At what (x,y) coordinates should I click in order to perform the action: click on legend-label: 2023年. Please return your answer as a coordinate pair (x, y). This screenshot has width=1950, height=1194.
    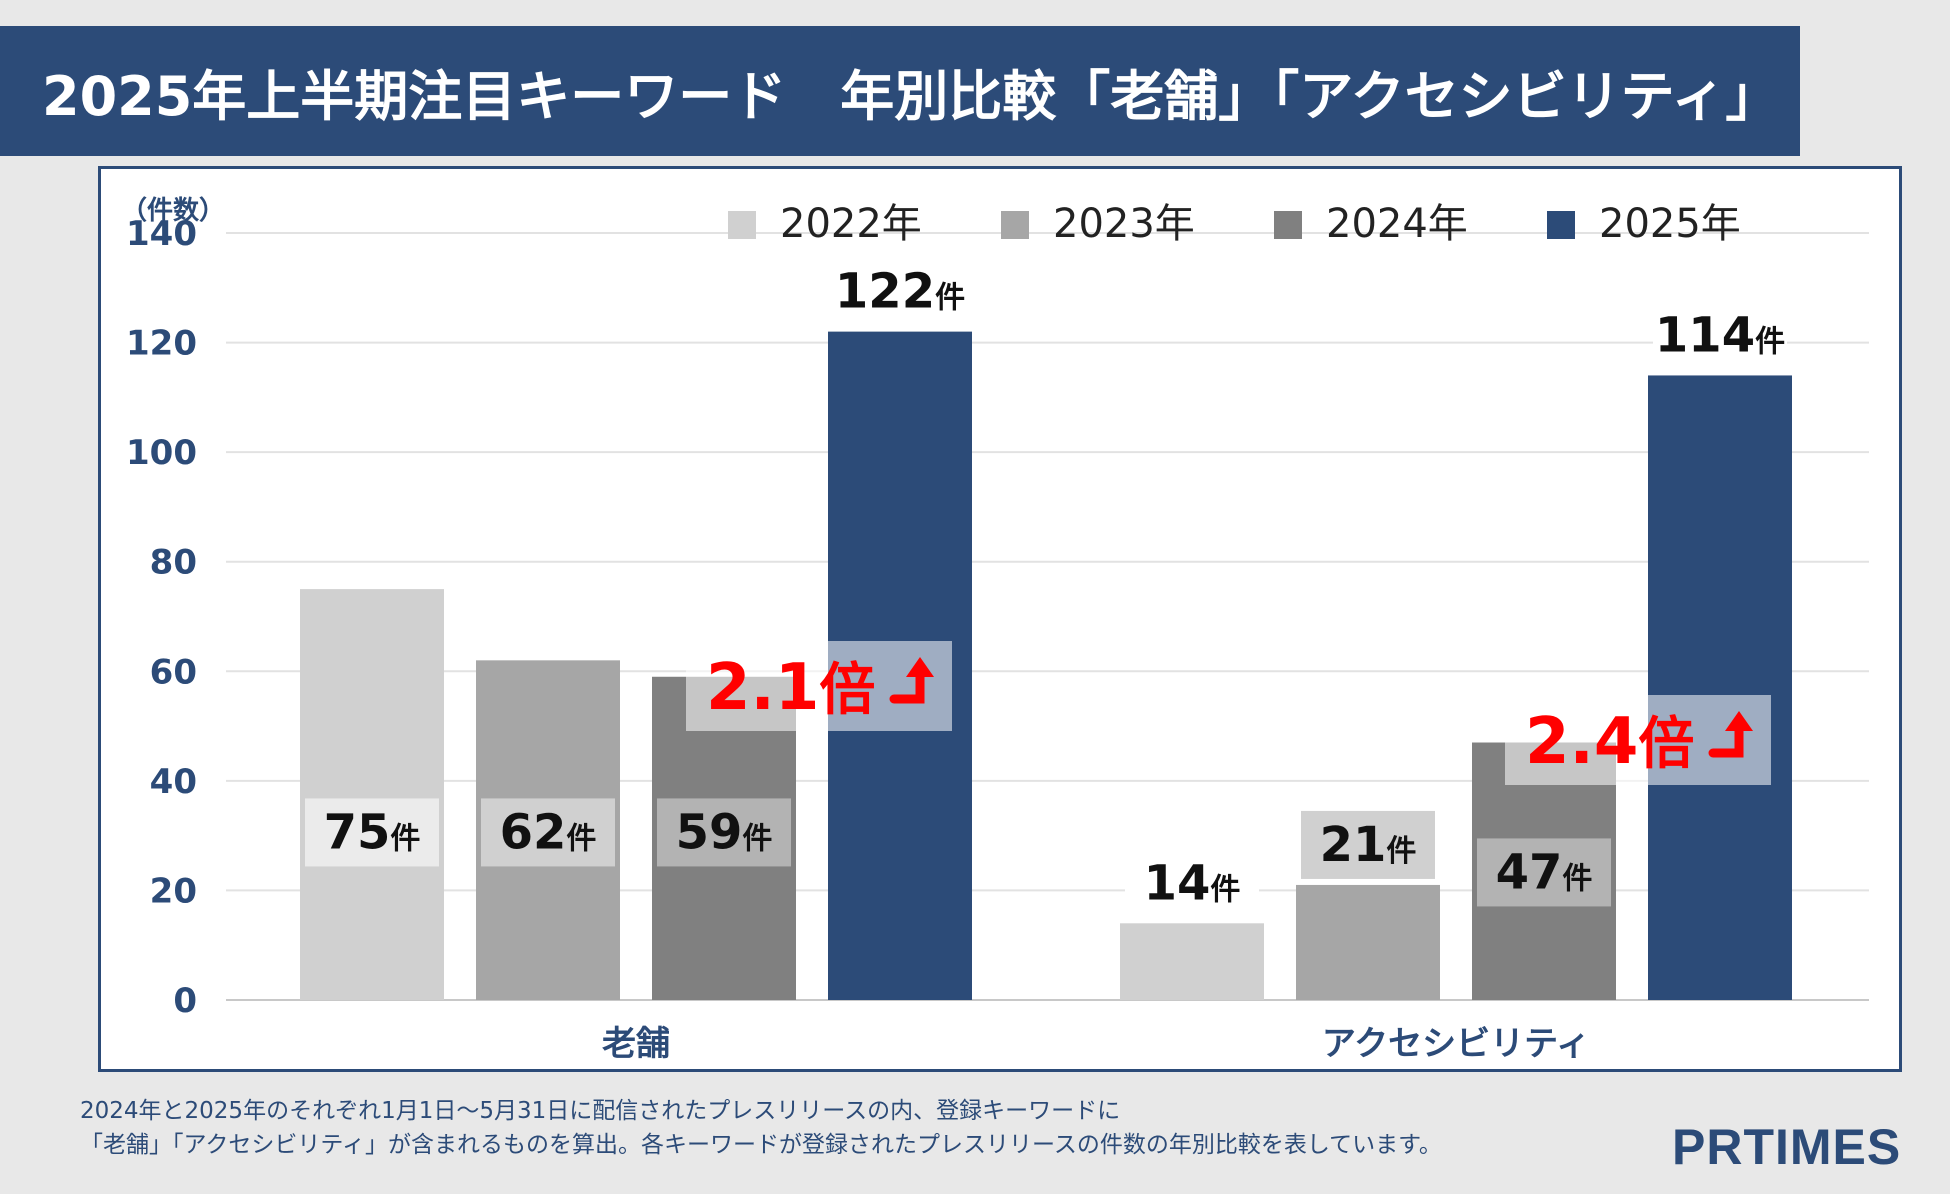
    Looking at the image, I should click on (1124, 224).